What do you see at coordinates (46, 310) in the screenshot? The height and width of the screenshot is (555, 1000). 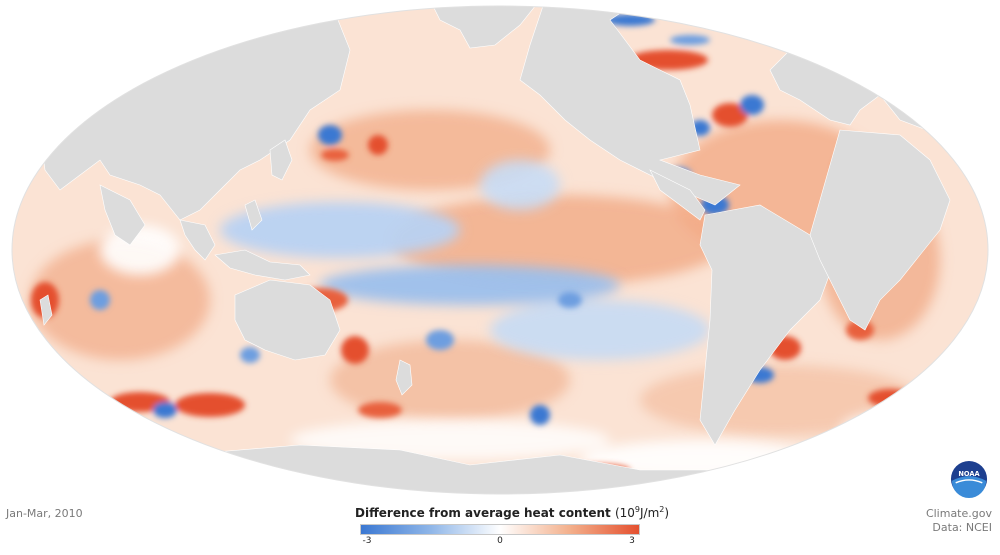 I see `madagascar` at bounding box center [46, 310].